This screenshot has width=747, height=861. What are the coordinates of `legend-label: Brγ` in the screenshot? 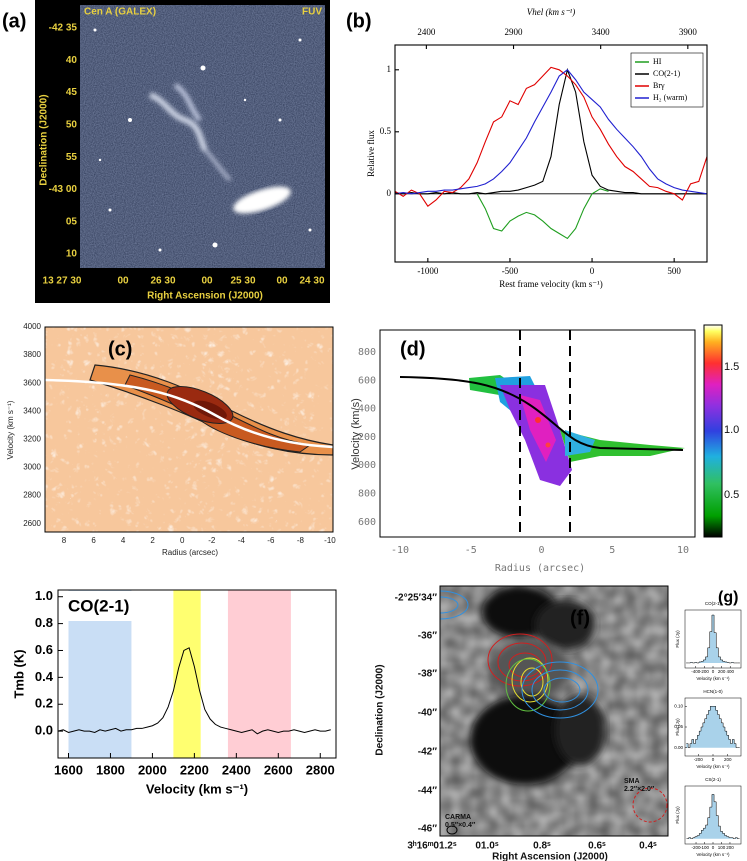 It's located at (659, 85).